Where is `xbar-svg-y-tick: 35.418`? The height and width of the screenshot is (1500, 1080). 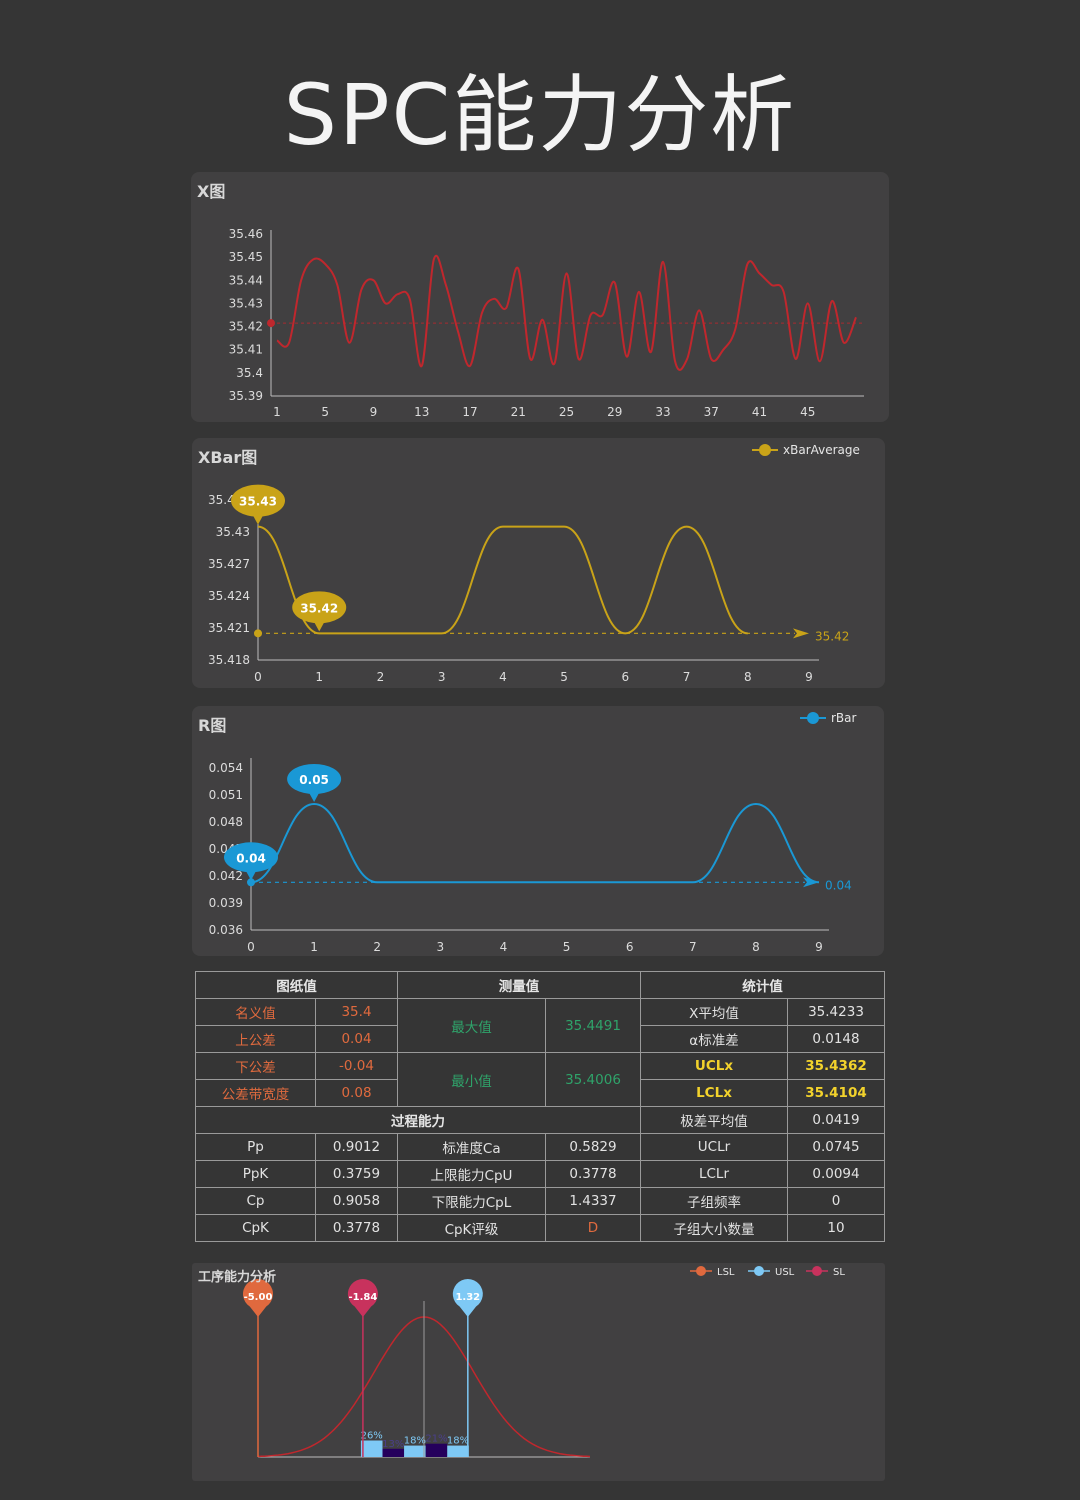
xbar-svg-y-tick: 35.418 is located at coordinates (229, 660).